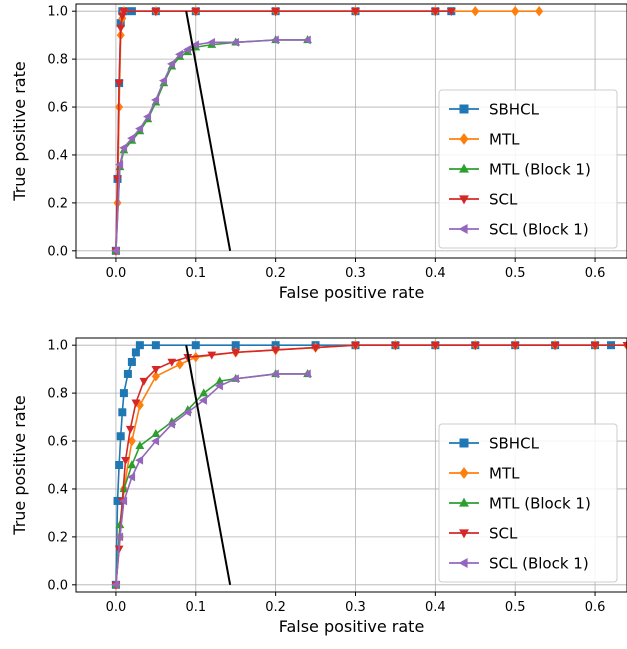 This screenshot has width=627, height=649. Describe the element at coordinates (539, 564) in the screenshot. I see `legend-label: SCL (Block 1)` at that location.